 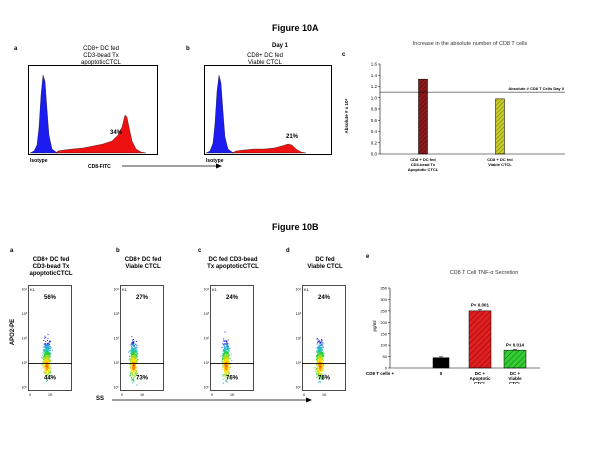 What do you see at coordinates (368, 257) in the screenshot?
I see `panel-e-letter: e` at bounding box center [368, 257].